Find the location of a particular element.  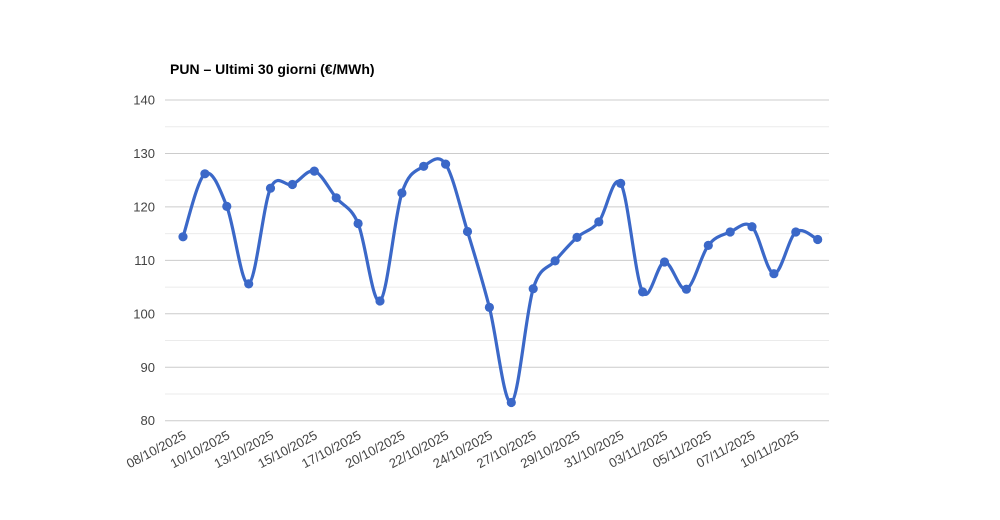

y-tick-label: 110 is located at coordinates (144, 260).